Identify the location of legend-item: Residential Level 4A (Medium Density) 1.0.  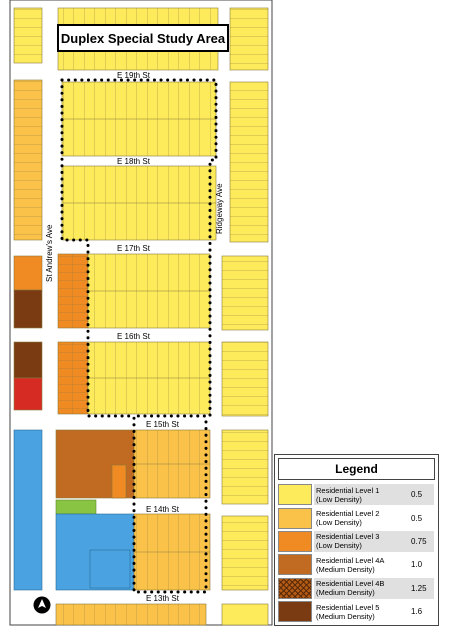
(357, 564).